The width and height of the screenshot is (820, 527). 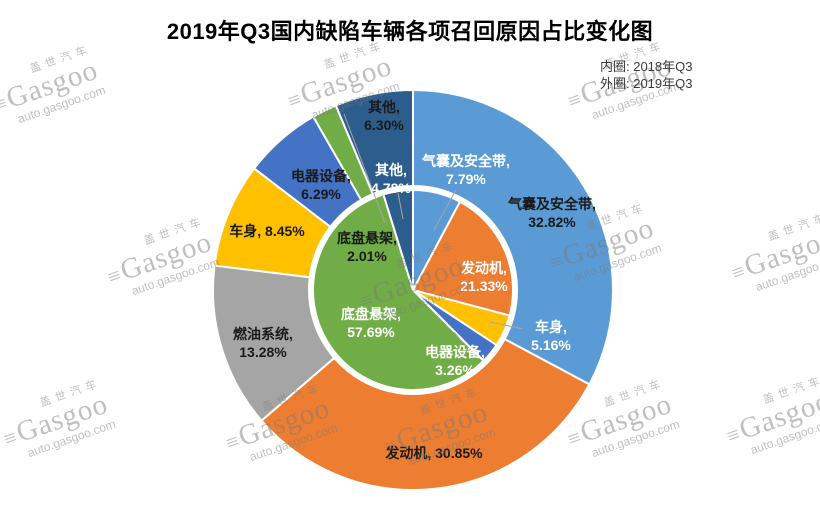 I want to click on label-outer-fuel-system: 燃油系统, 13.28%, so click(x=263, y=343).